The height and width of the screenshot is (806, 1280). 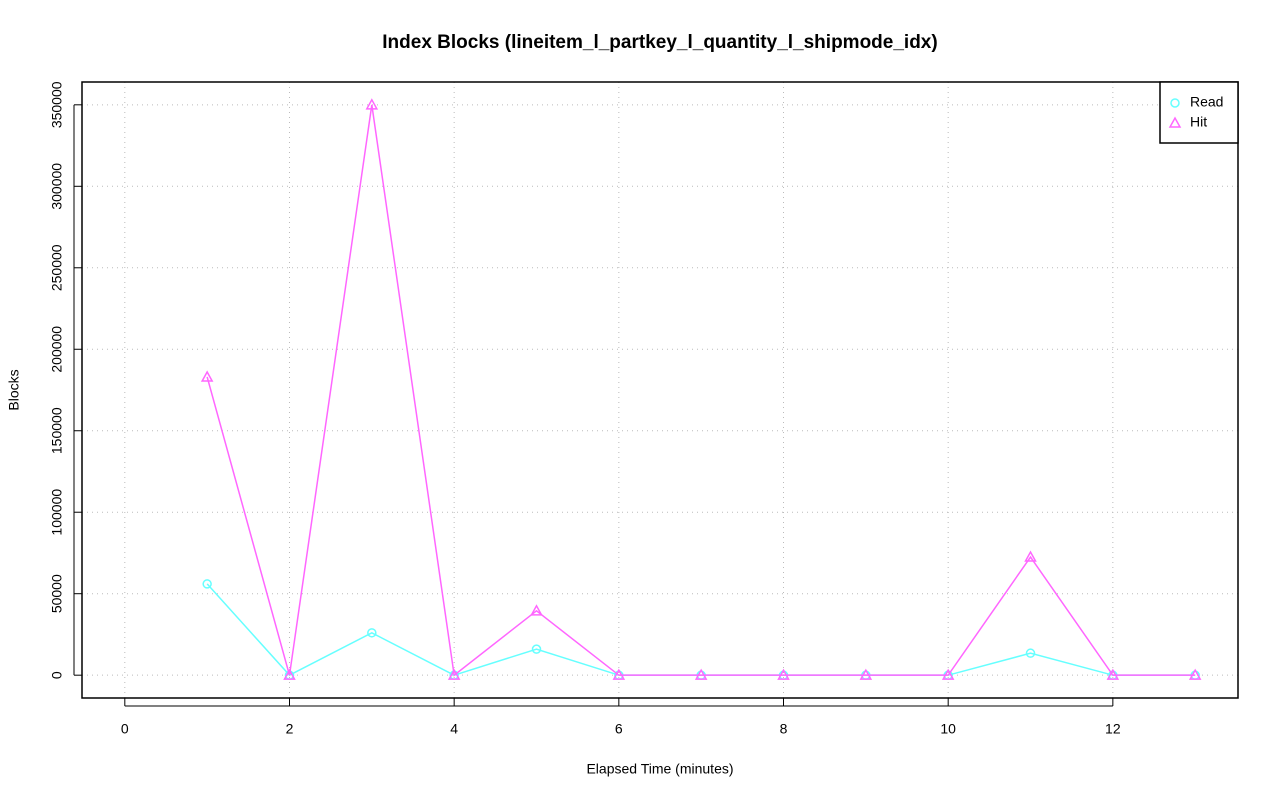 I want to click on y-tick-label: 300000, so click(x=57, y=186).